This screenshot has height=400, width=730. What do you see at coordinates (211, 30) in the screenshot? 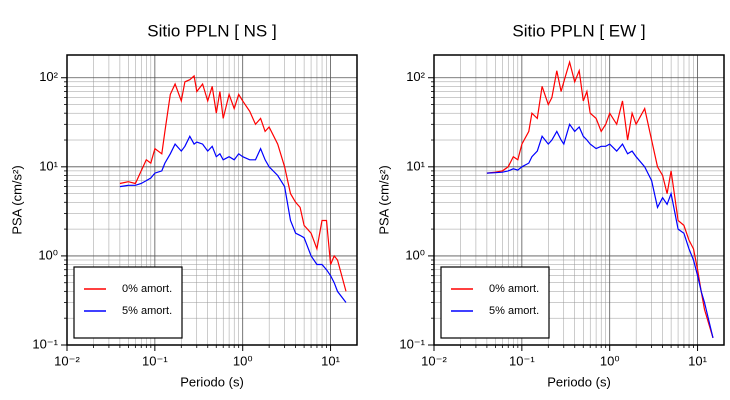
I see `chart-title: Sitio PPLN [ NS ]` at bounding box center [211, 30].